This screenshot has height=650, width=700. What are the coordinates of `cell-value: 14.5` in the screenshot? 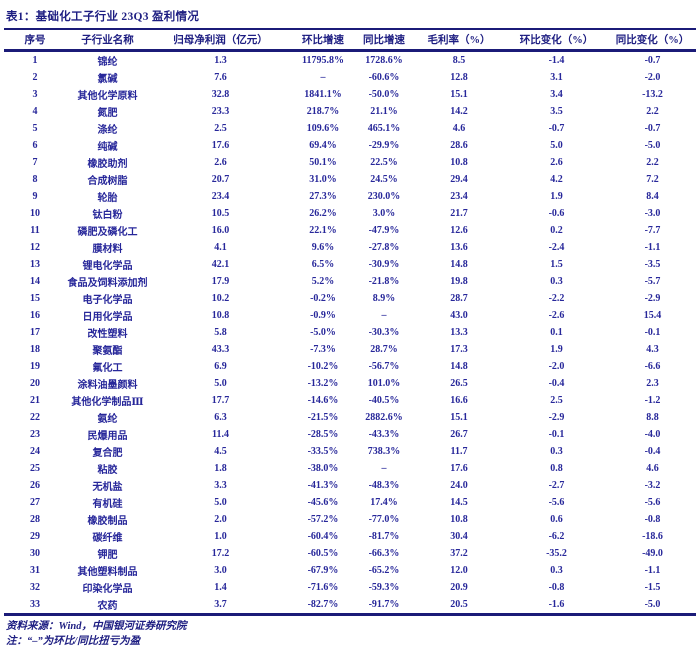 It's located at (459, 502).